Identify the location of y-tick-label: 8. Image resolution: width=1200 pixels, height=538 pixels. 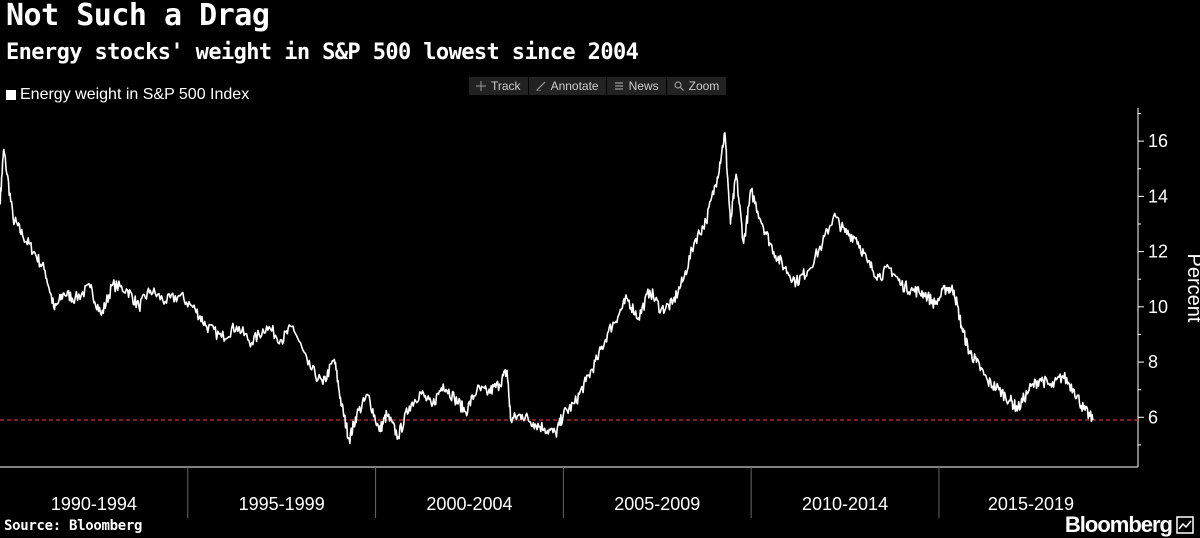
(1153, 362).